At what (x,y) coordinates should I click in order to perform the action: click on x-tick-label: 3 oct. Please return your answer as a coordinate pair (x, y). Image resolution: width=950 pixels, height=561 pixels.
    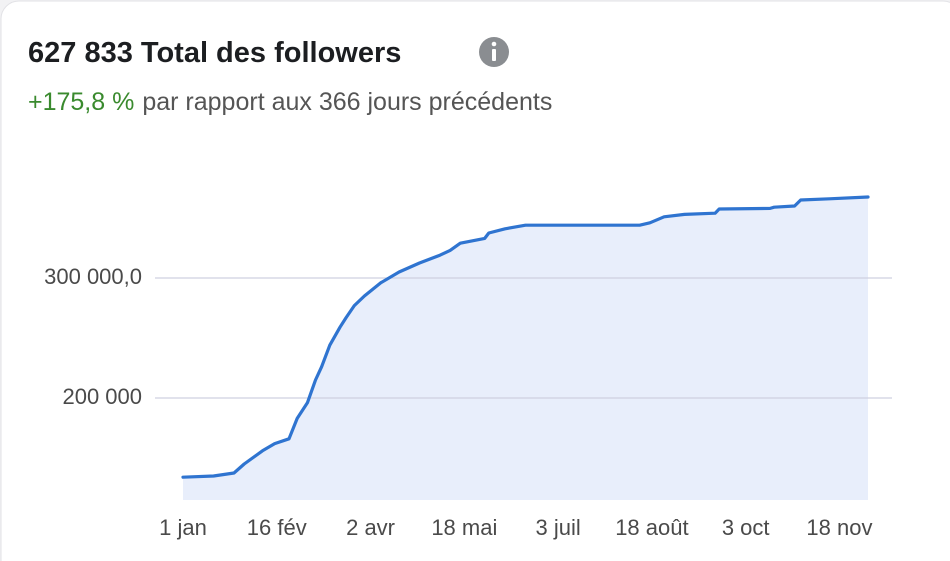
    Looking at the image, I should click on (746, 527).